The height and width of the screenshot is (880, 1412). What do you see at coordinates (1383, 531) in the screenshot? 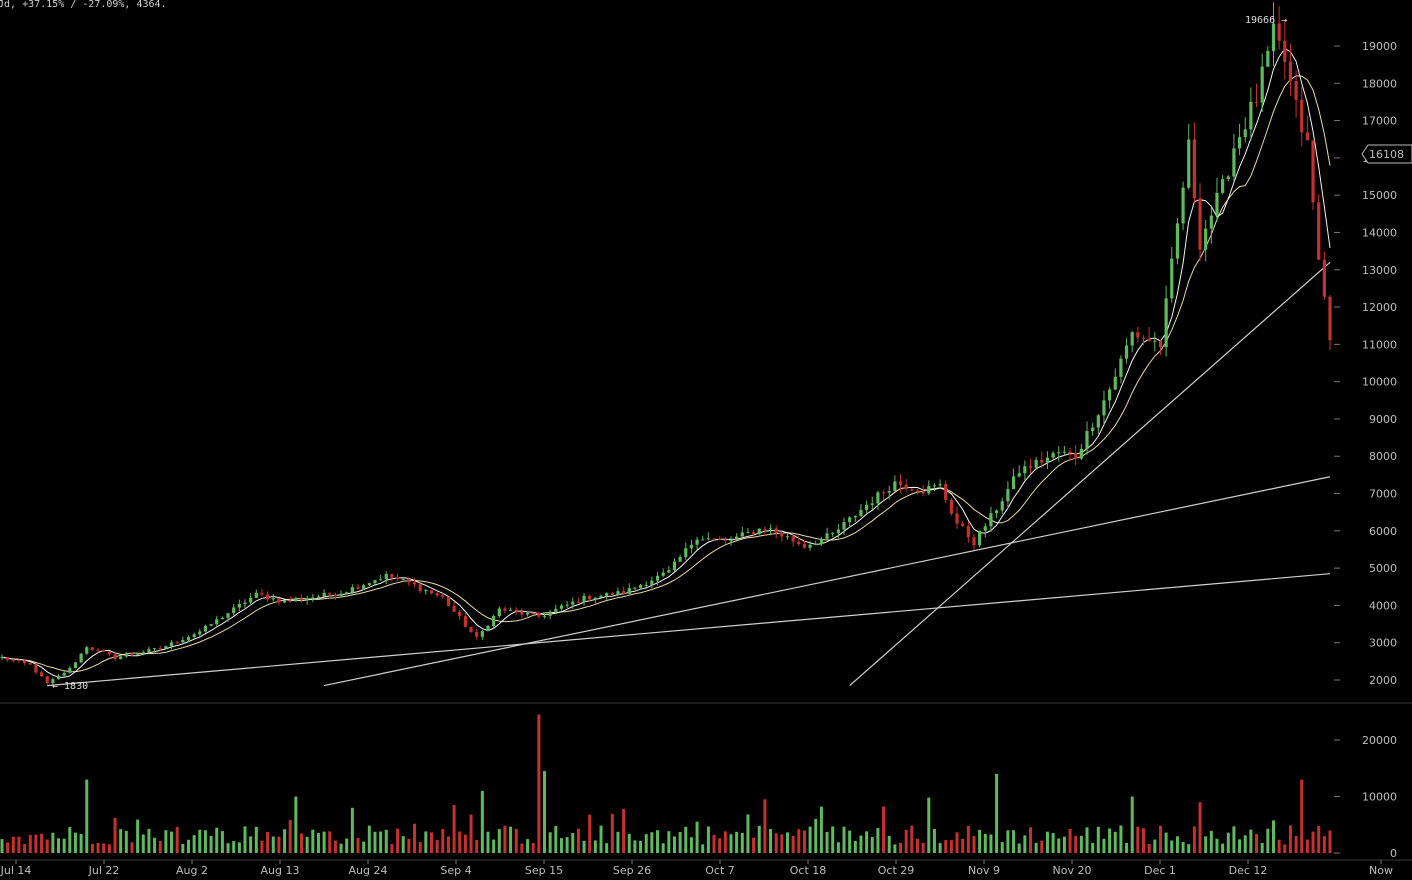
I see `price-tick-label: 6000` at bounding box center [1383, 531].